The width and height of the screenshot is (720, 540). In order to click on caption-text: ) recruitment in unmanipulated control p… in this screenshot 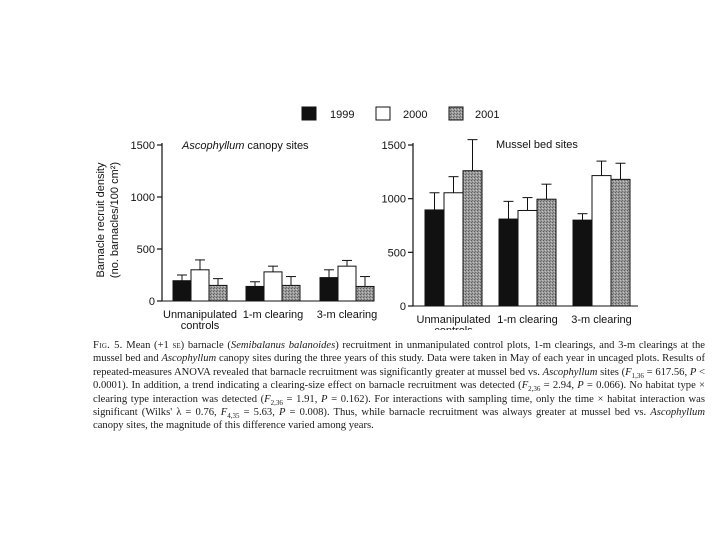, I will do `click(399, 352)`.